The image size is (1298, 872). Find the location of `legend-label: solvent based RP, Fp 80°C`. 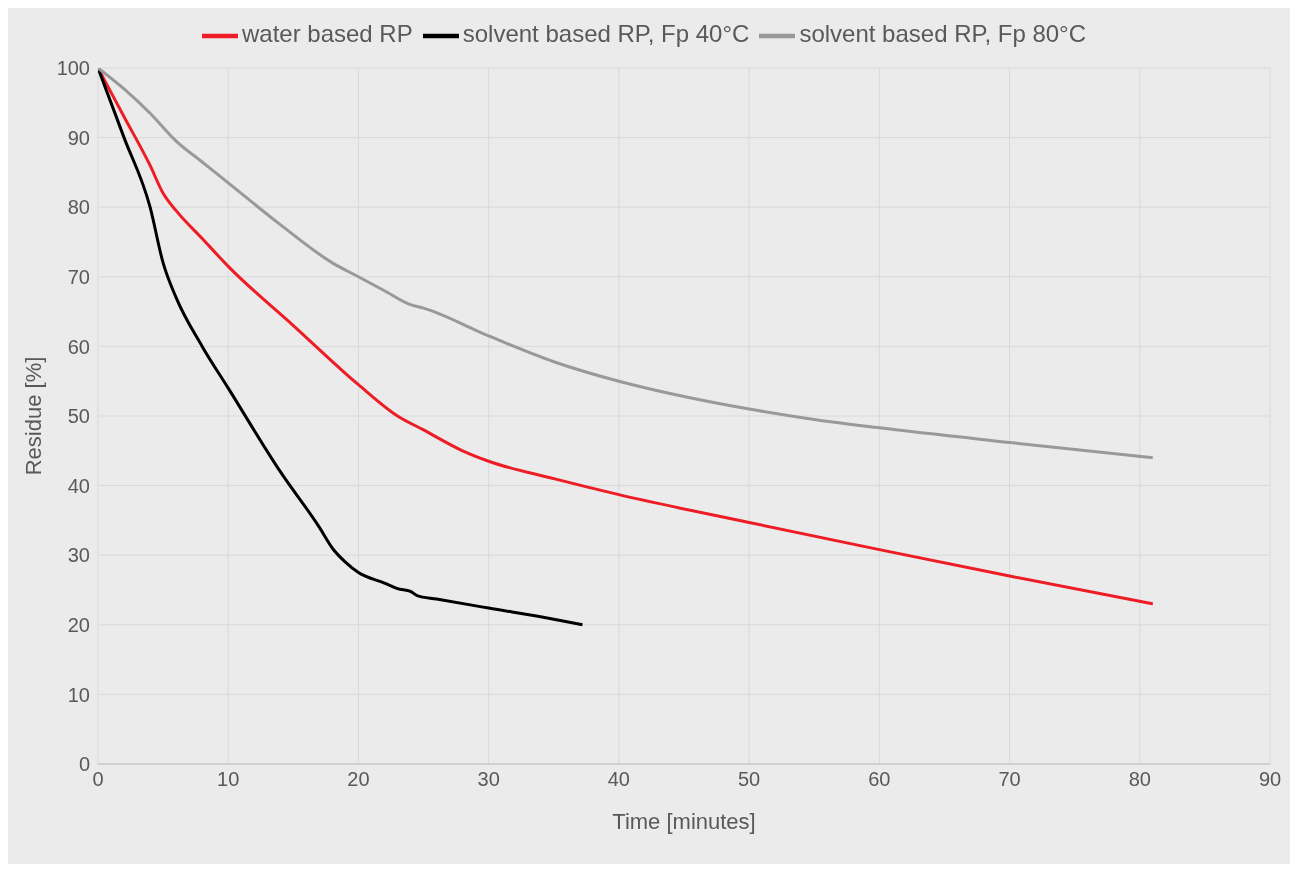

legend-label: solvent based RP, Fp 80°C is located at coordinates (943, 34).